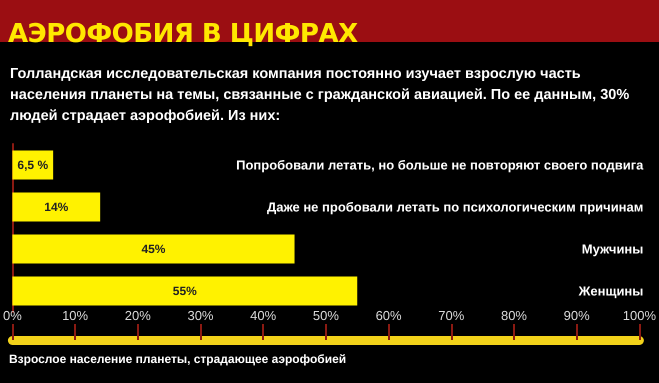 This screenshot has width=659, height=383. What do you see at coordinates (200, 315) in the screenshot?
I see `x-tick-label: 30%` at bounding box center [200, 315].